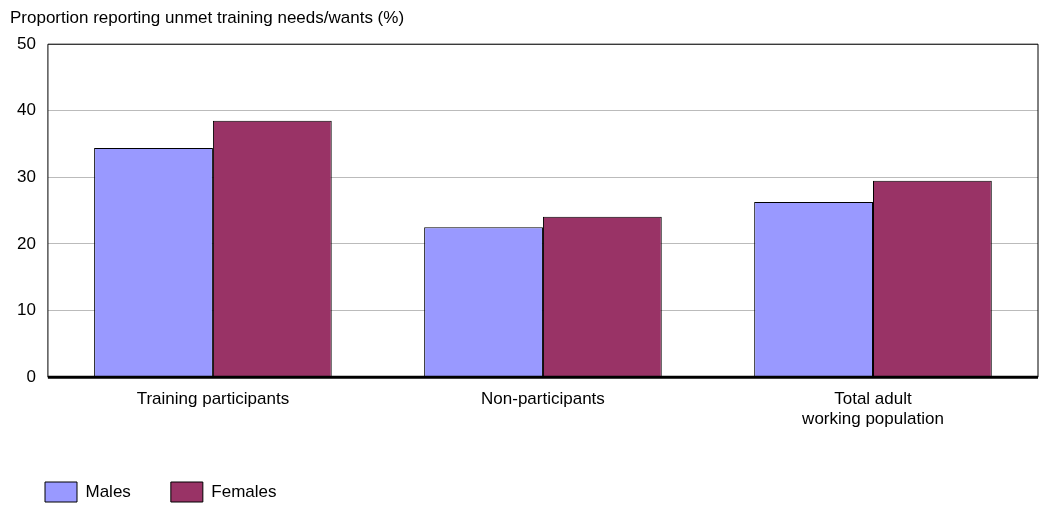  I want to click on y-tick-label: 20, so click(26, 243).